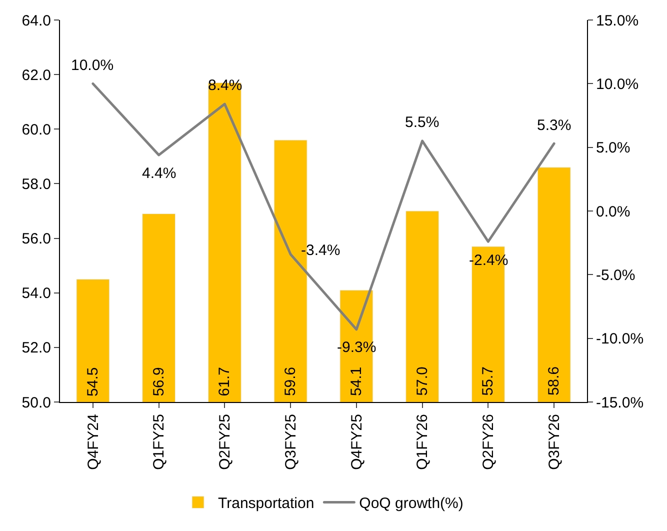  What do you see at coordinates (554, 125) in the screenshot?
I see `data-label: 5.3%` at bounding box center [554, 125].